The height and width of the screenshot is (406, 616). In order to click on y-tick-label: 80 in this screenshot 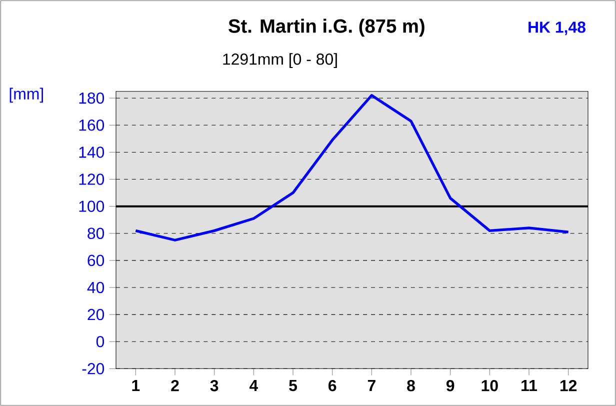, I will do `click(96, 234)`.